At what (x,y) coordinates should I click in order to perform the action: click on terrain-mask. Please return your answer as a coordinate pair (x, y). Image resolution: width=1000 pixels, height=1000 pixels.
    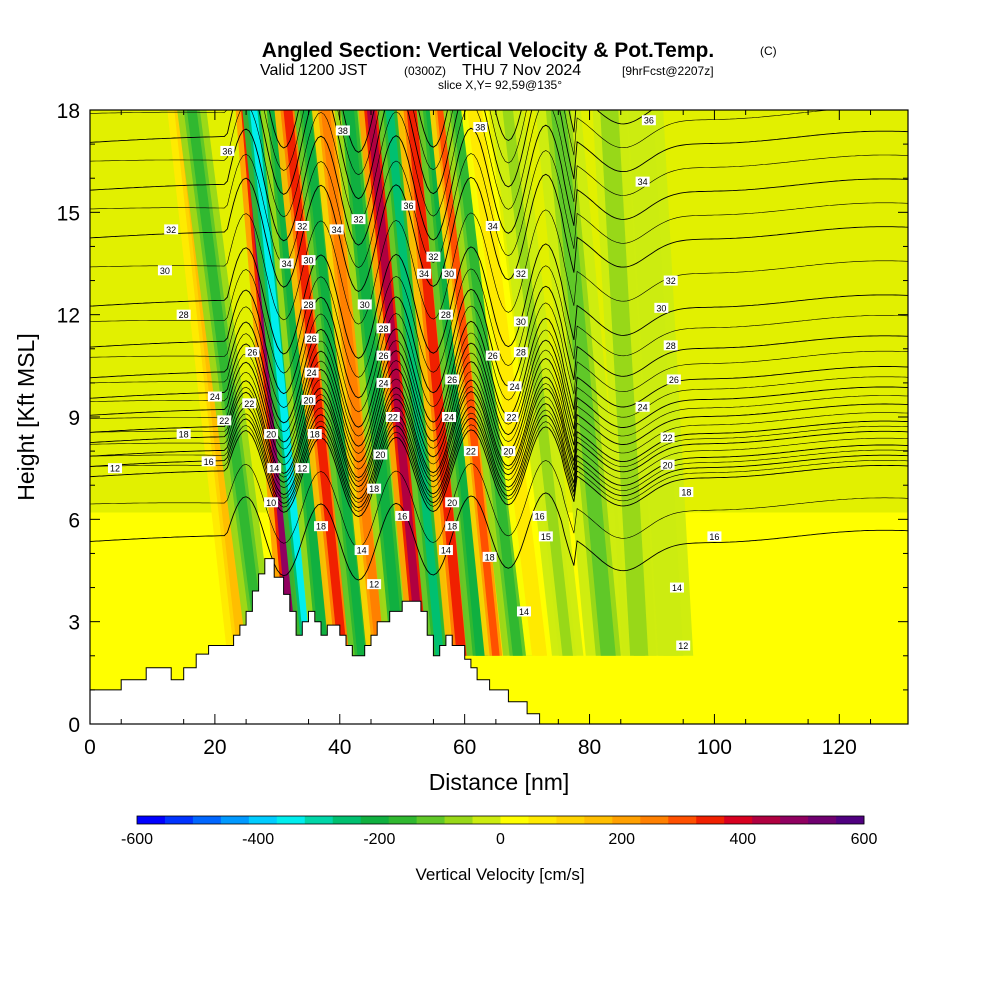
    Looking at the image, I should click on (315, 641).